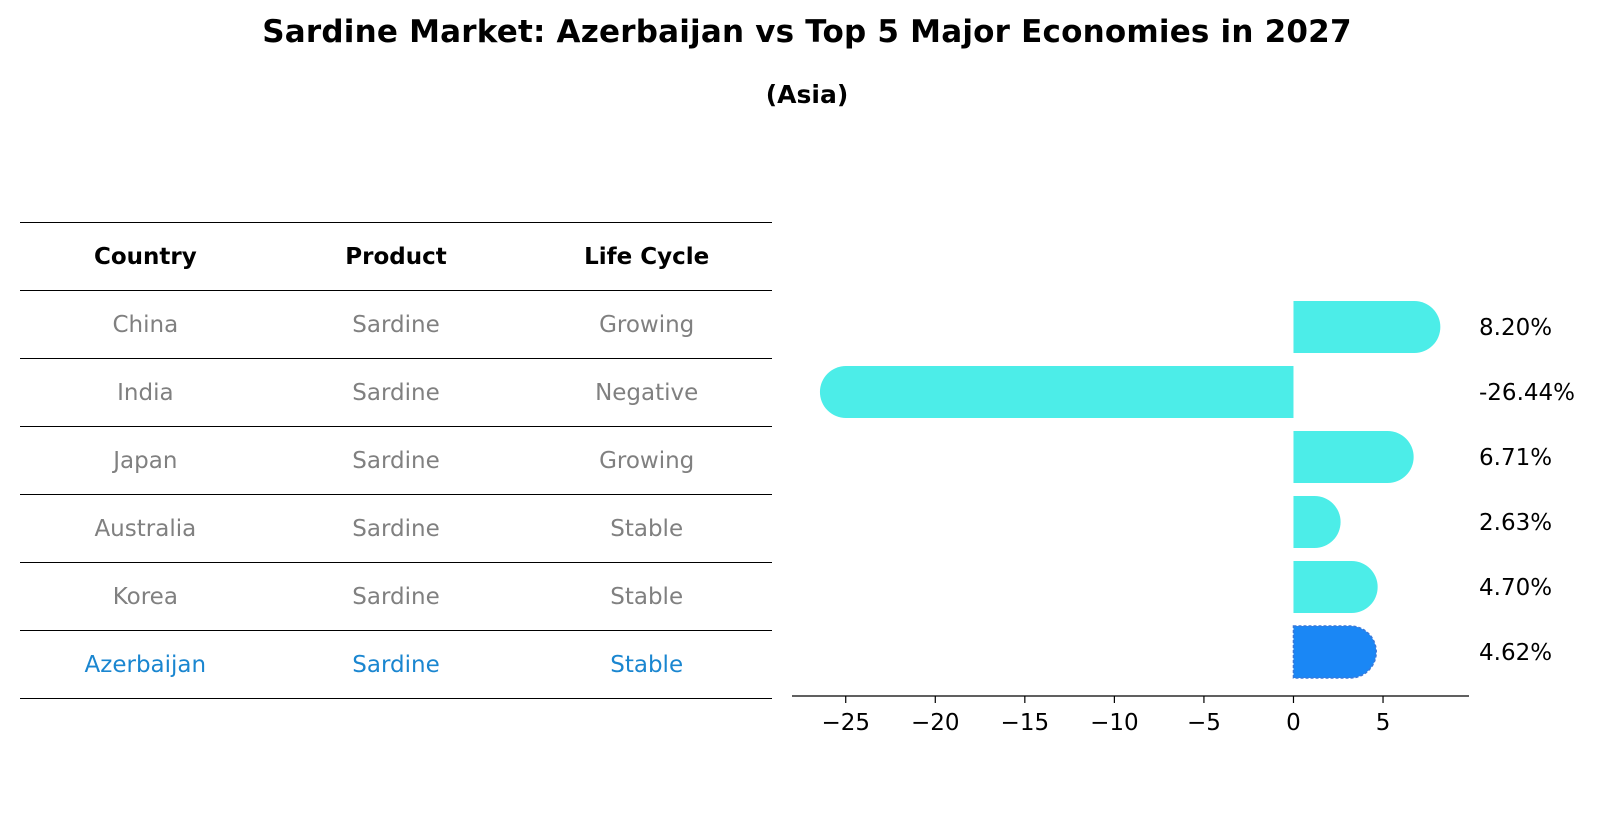 The image size is (1614, 823). Describe the element at coordinates (1056, 392) in the screenshot. I see `bar-india` at that location.